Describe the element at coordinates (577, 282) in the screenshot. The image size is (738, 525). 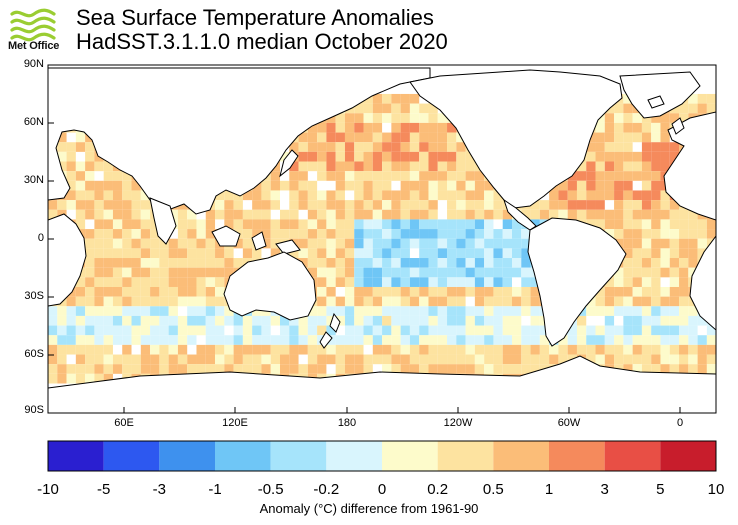
I see `south-america-landmass` at that location.